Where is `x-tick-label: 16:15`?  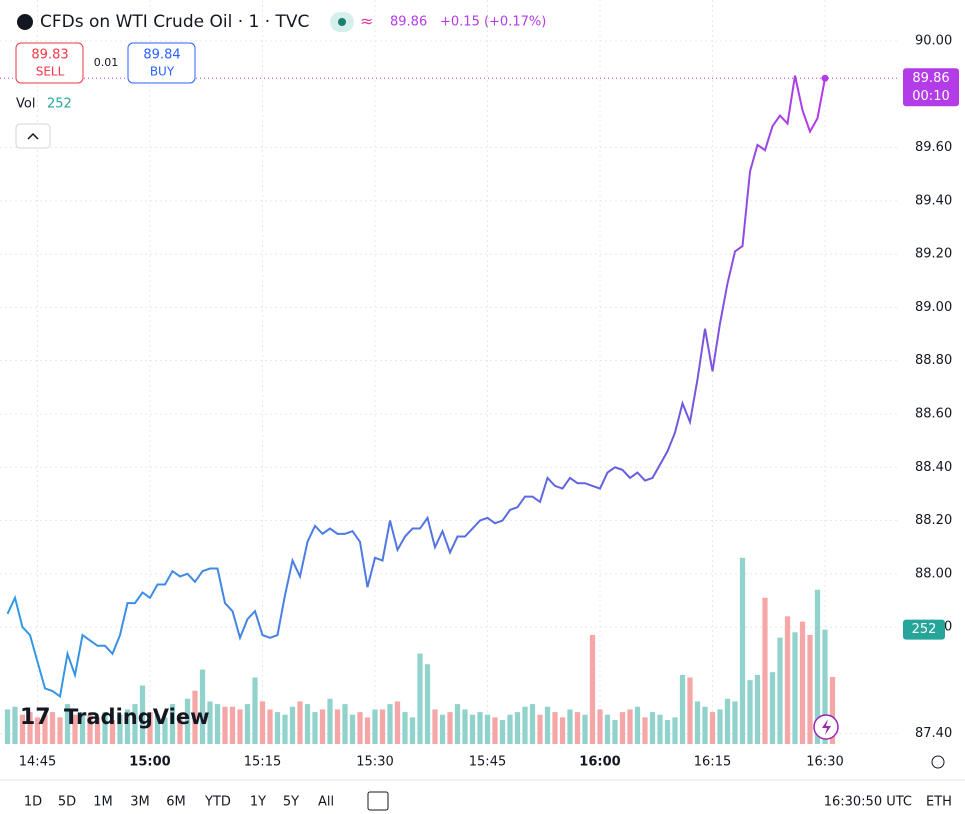 x-tick-label: 16:15 is located at coordinates (712, 762).